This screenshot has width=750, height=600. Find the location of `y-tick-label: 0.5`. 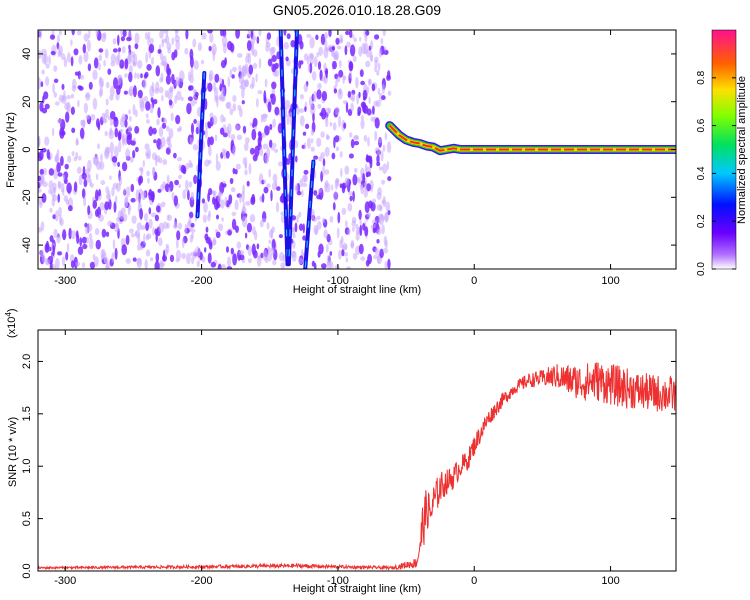

y-tick-label: 0.5 is located at coordinates (27, 518).